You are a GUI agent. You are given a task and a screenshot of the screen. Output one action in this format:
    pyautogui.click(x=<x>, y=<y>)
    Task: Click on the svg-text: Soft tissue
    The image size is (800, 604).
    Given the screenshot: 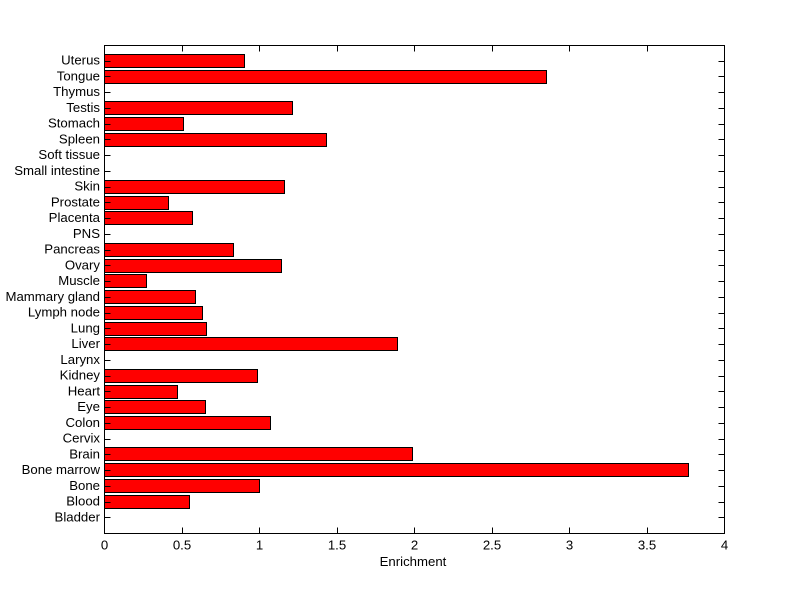 What is the action you would take?
    pyautogui.click(x=69, y=154)
    